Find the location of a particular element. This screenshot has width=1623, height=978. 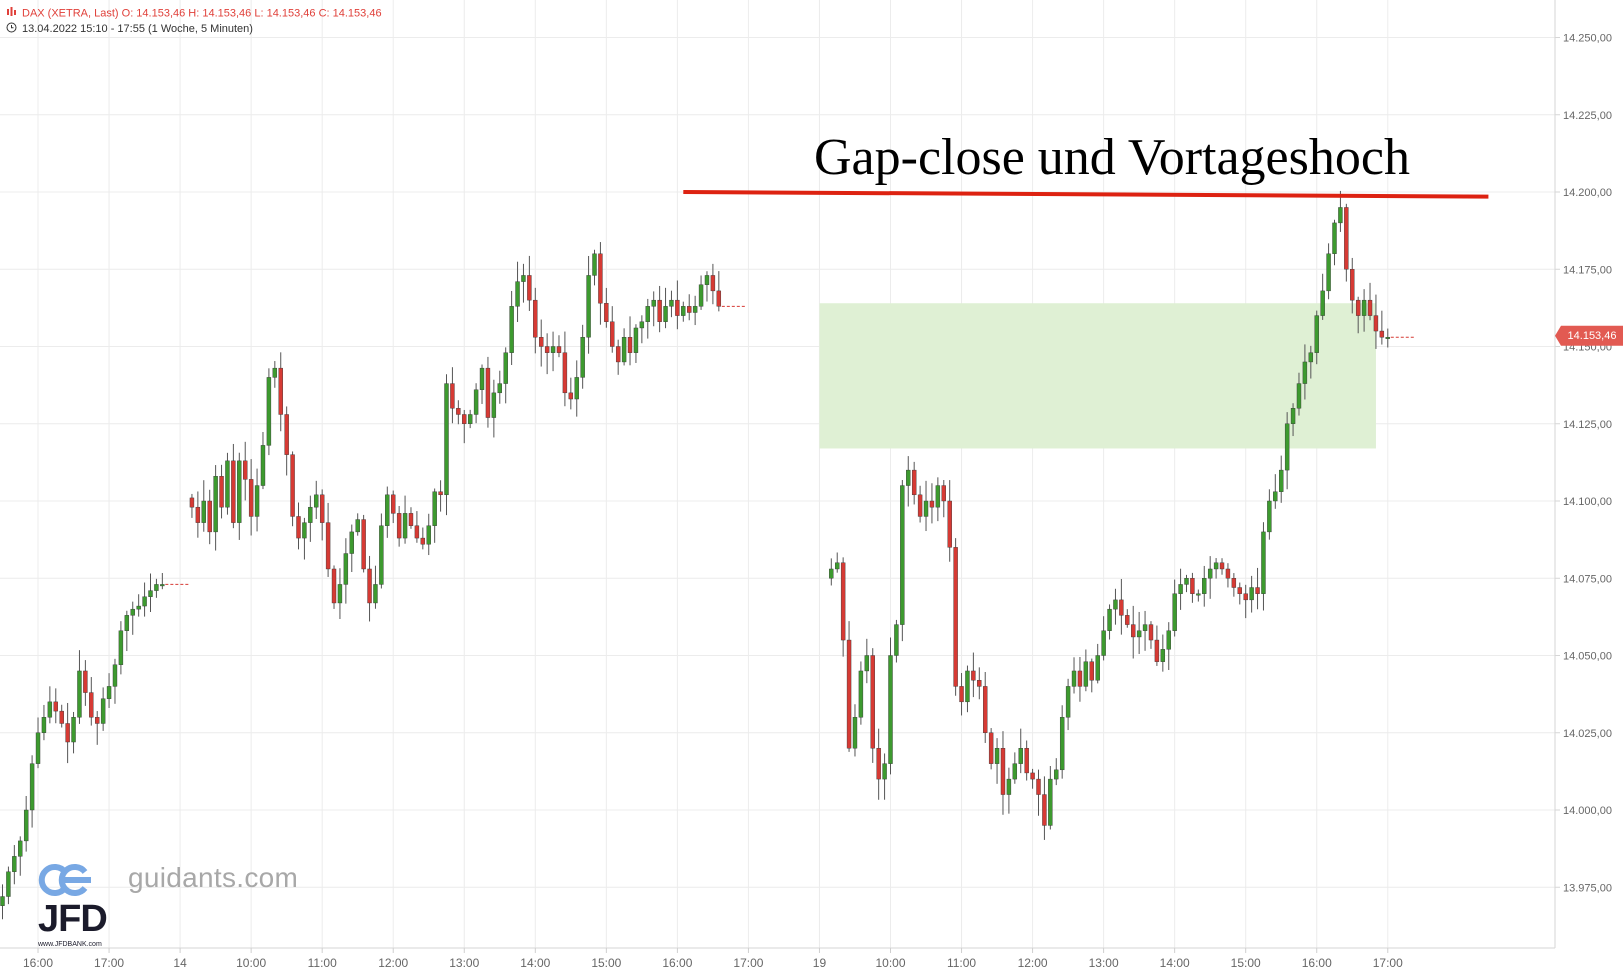

candlestick-icon is located at coordinates (11, 13).